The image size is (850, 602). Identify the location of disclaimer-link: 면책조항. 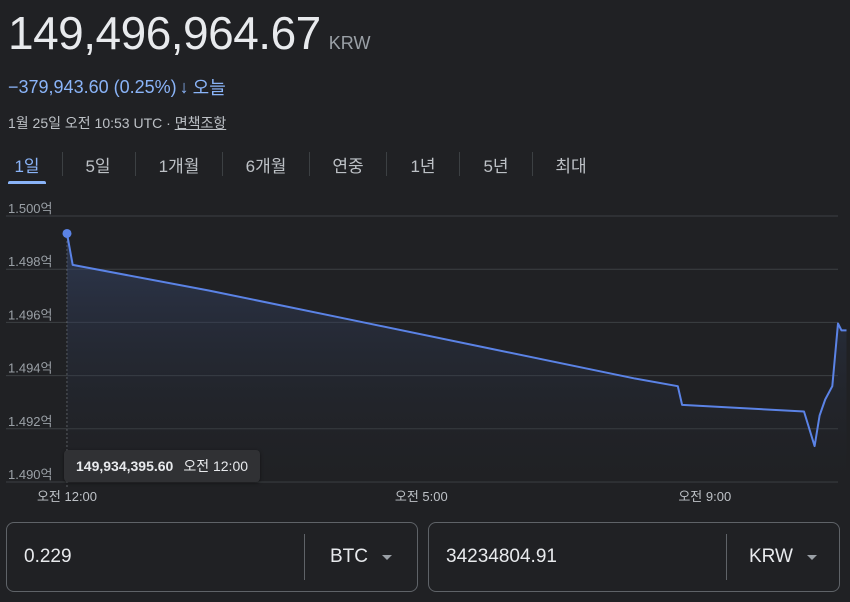
(200, 123).